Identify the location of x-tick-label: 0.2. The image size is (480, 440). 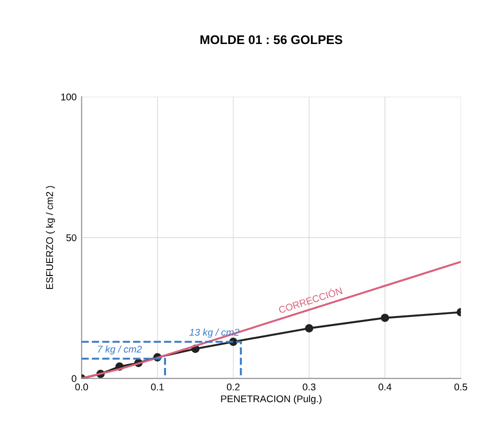
(233, 387).